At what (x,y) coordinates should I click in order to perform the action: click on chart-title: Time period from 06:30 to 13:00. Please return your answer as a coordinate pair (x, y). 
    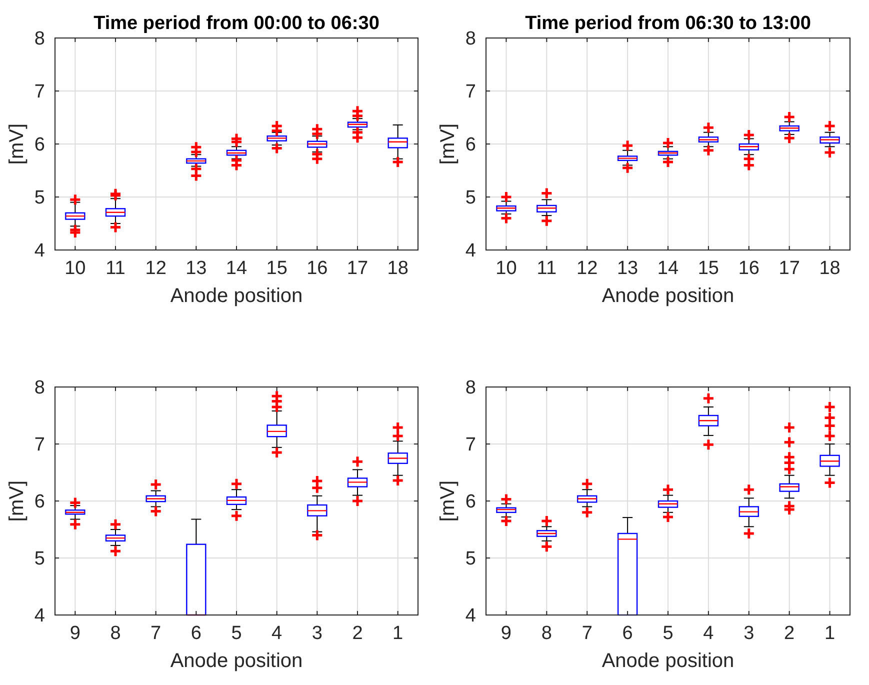
    Looking at the image, I should click on (668, 23).